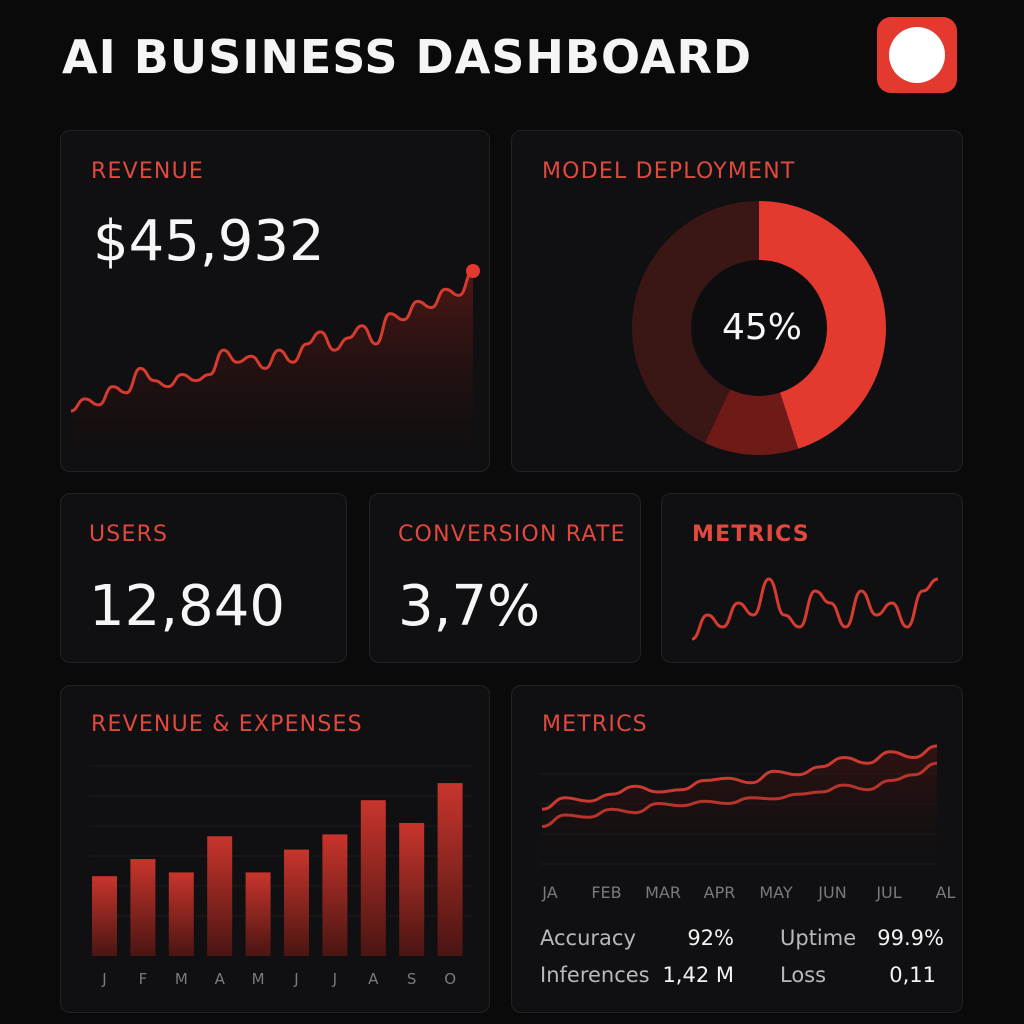 The width and height of the screenshot is (1024, 1024). What do you see at coordinates (407, 57) in the screenshot?
I see `page-title: AI BUSINESS DASHBOARD` at bounding box center [407, 57].